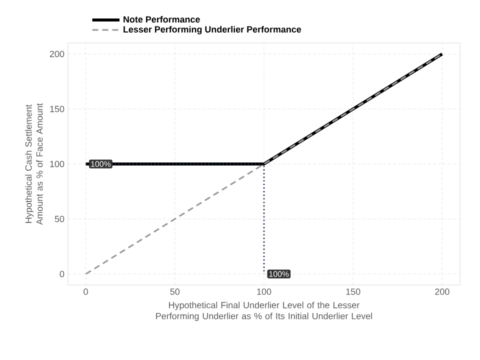  I want to click on y-tick-label: 50, so click(59, 219).